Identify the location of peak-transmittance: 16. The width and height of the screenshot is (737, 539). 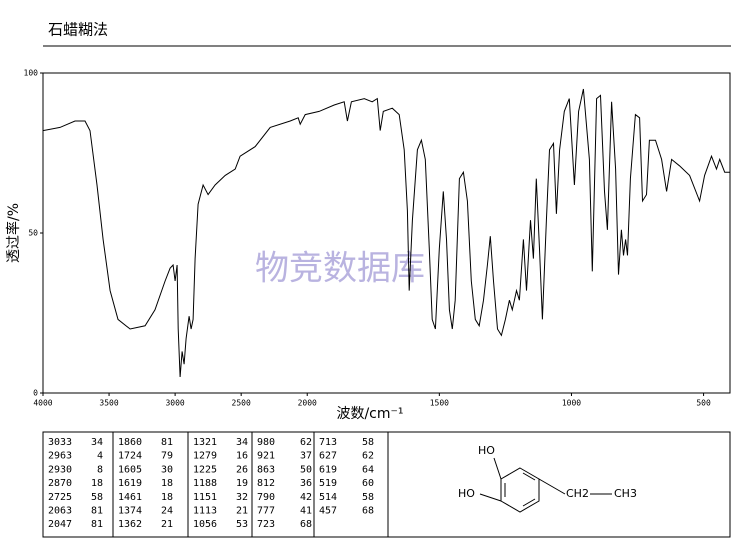
(242, 456).